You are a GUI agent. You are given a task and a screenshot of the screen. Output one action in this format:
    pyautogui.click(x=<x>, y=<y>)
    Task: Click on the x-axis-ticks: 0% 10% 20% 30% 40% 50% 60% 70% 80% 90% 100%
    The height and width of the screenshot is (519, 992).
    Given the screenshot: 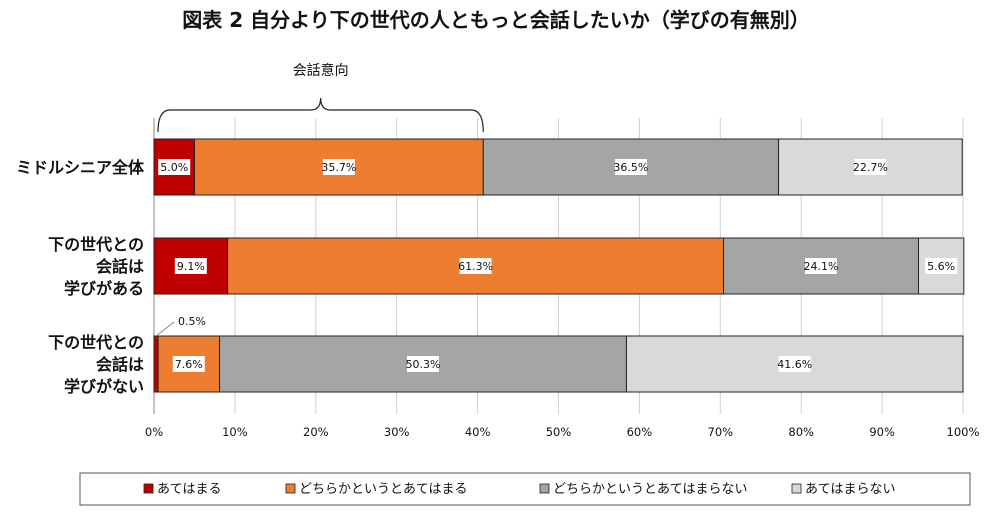 What is the action you would take?
    pyautogui.click(x=562, y=432)
    